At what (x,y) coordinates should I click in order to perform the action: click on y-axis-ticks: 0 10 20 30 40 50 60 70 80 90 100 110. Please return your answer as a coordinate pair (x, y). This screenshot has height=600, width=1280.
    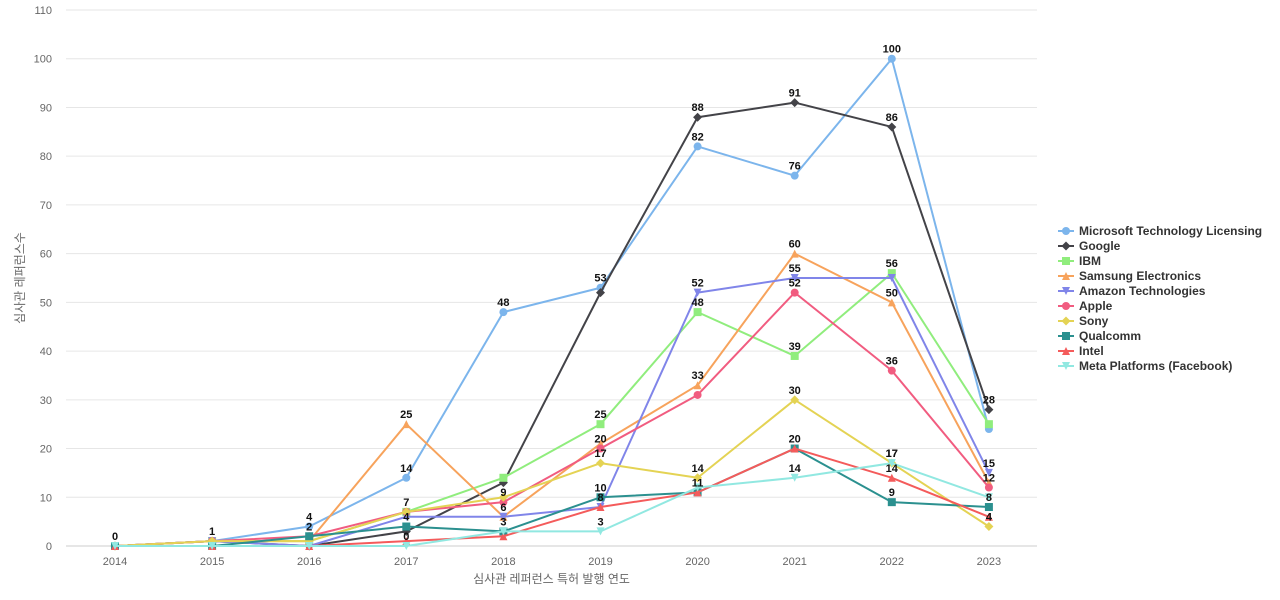
    Looking at the image, I should click on (43, 279).